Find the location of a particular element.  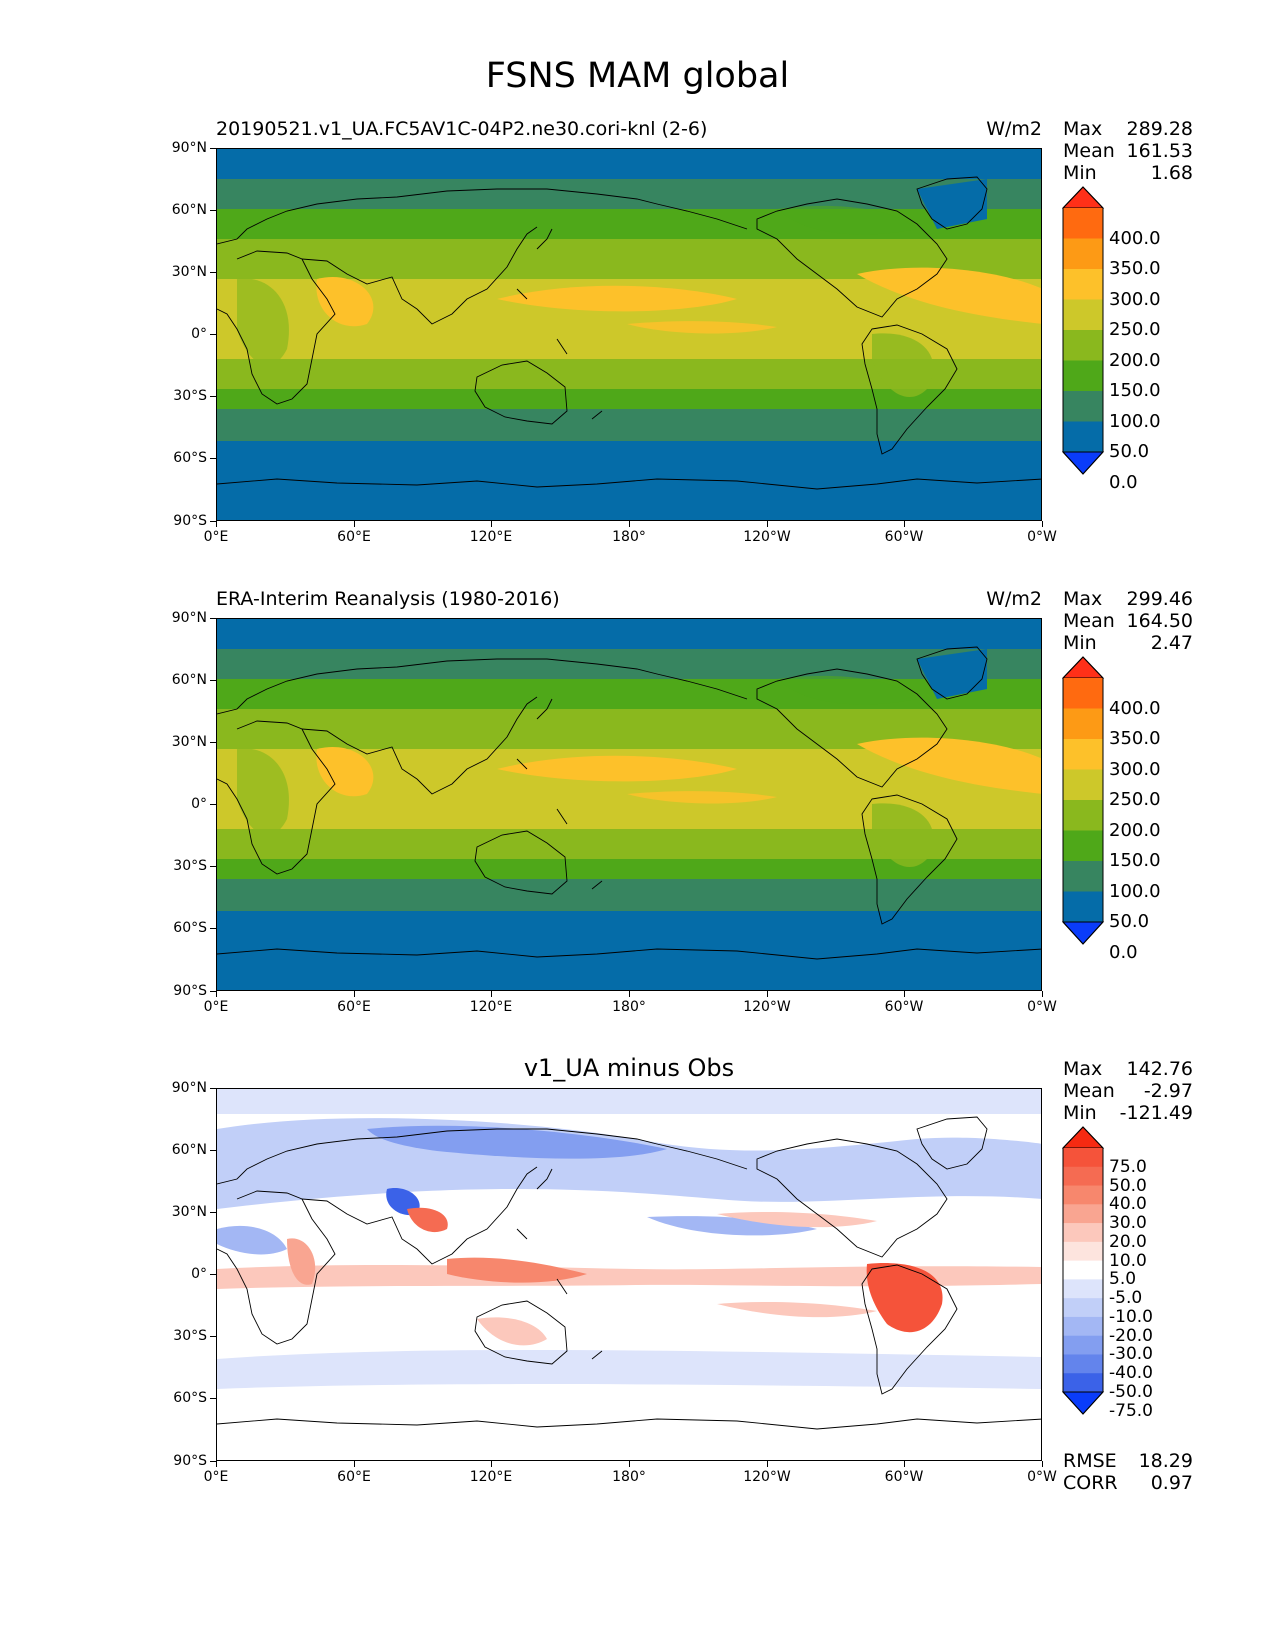

rmse-label: RMSE is located at coordinates (1090, 1461).